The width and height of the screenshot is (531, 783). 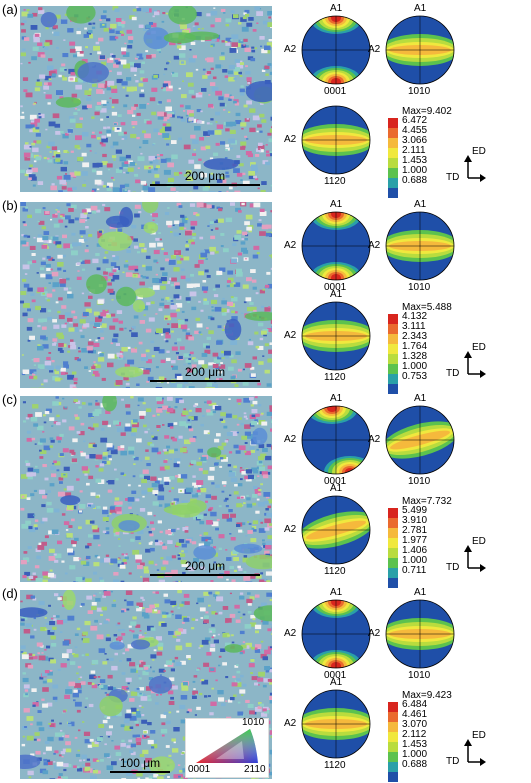 What do you see at coordinates (415, 160) in the screenshot?
I see `legend-value: 1.453` at bounding box center [415, 160].